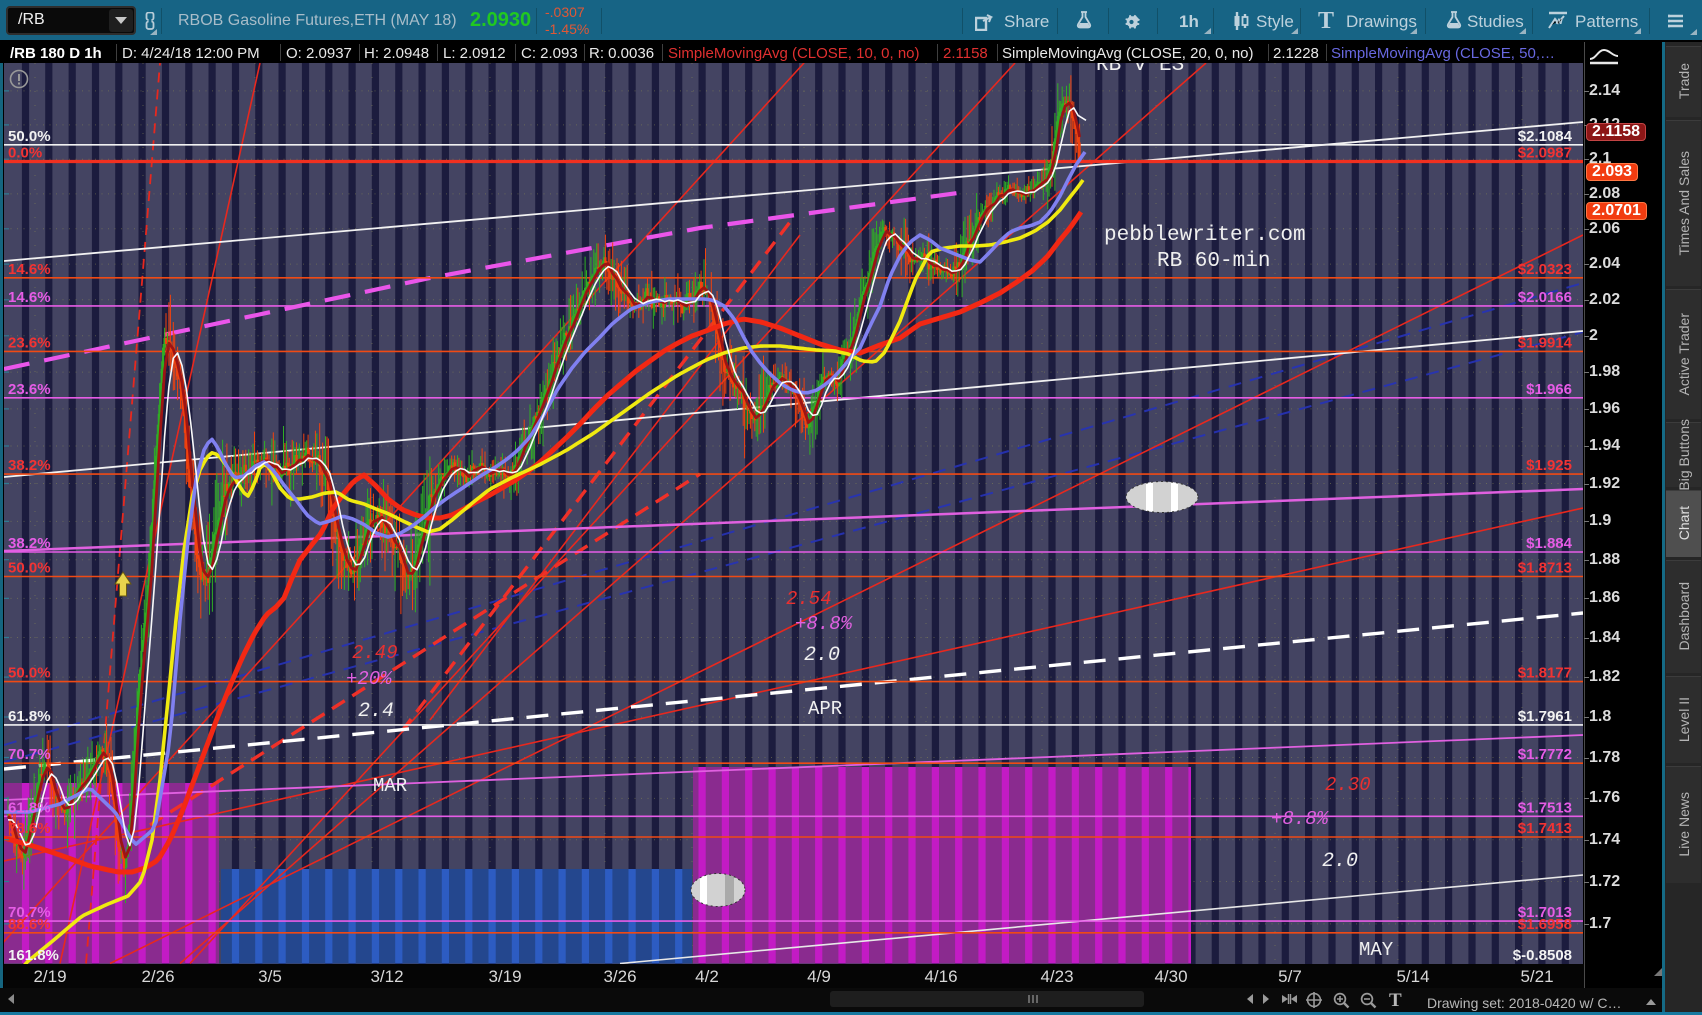 This screenshot has width=1702, height=1015. I want to click on svg-text: 78.6%, so click(29, 828).